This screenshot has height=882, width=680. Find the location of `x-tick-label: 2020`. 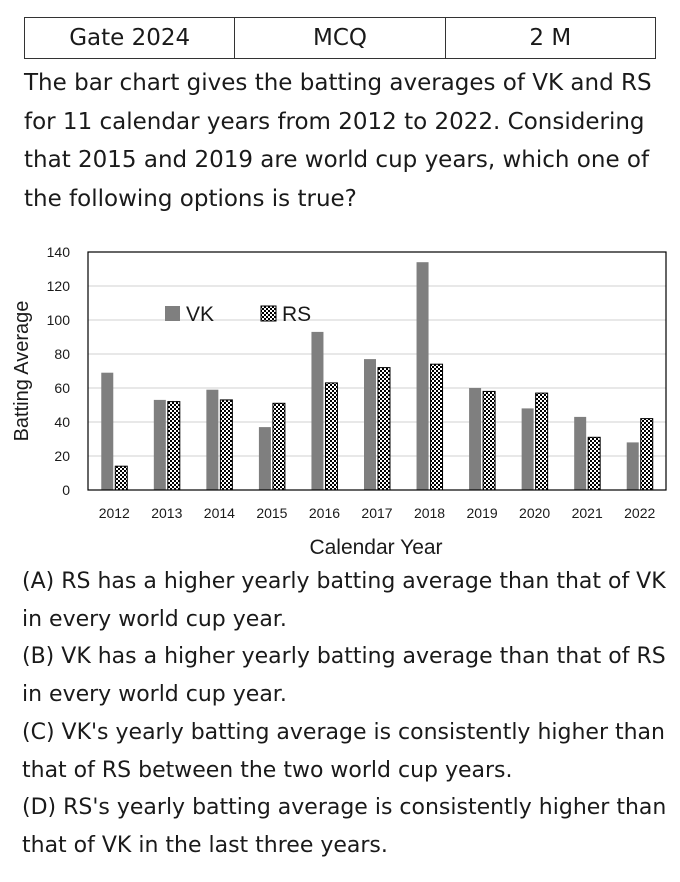

x-tick-label: 2020 is located at coordinates (534, 513).